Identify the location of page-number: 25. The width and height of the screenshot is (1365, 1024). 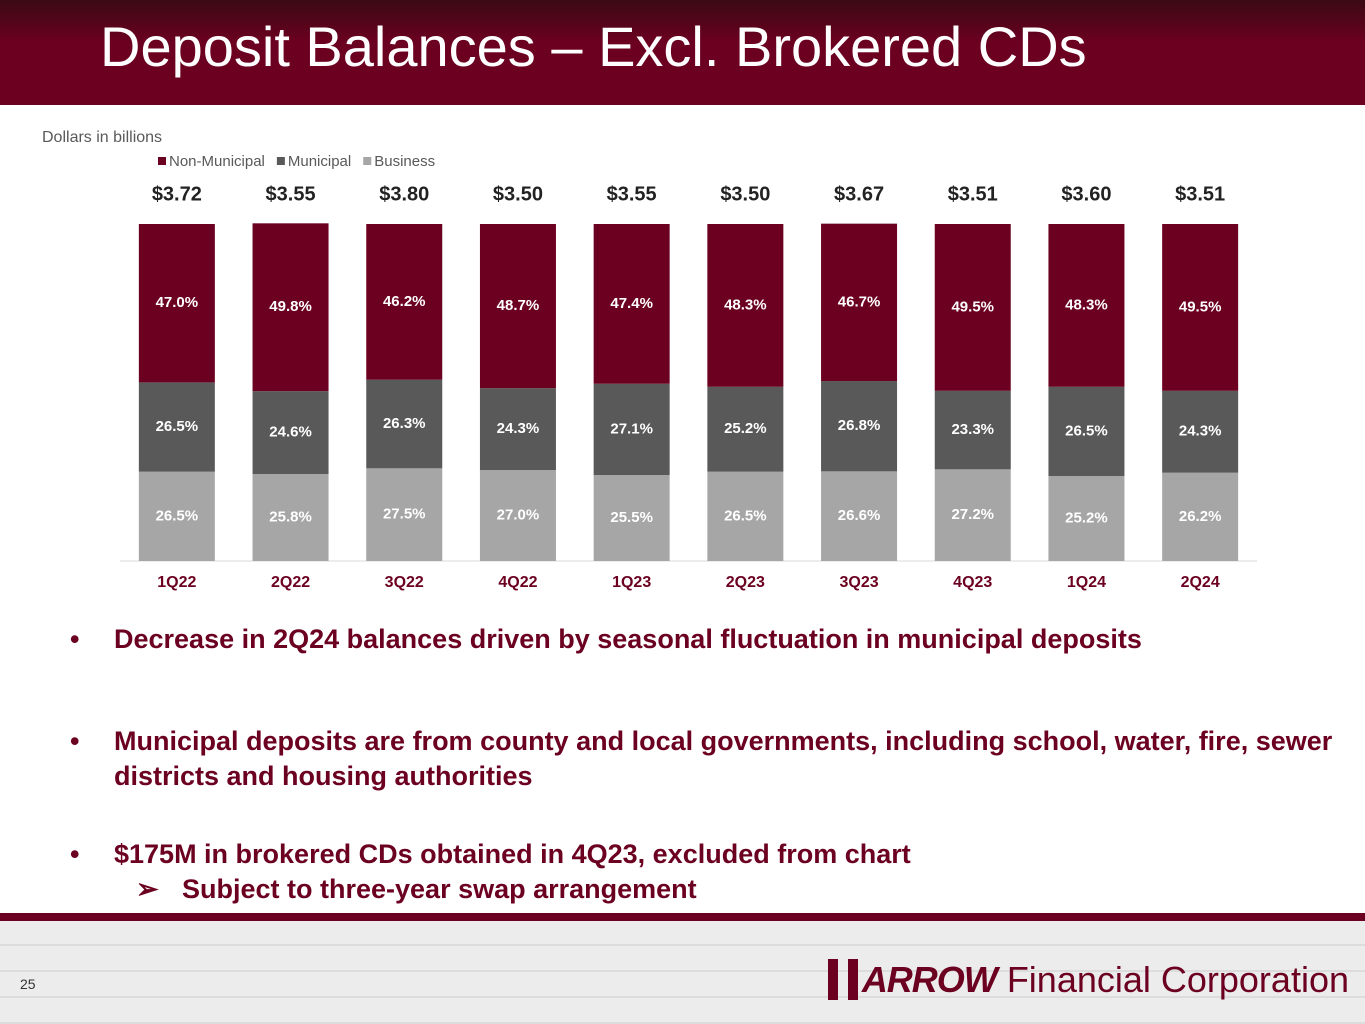
(28, 984).